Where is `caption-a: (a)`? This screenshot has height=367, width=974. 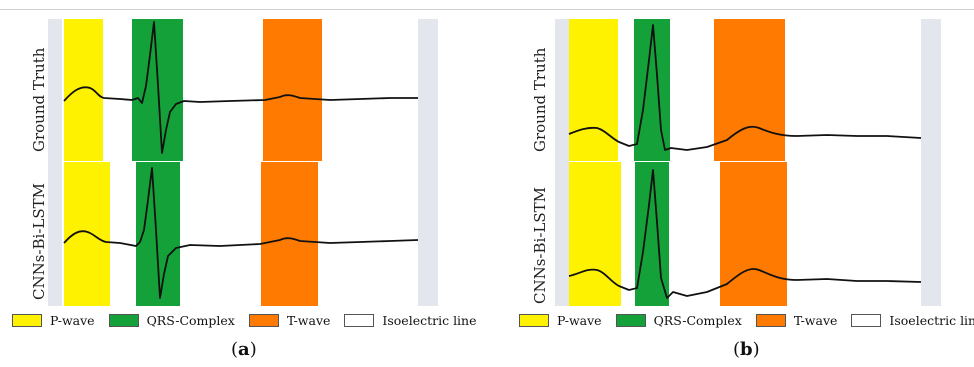
caption-a: (a) is located at coordinates (244, 349).